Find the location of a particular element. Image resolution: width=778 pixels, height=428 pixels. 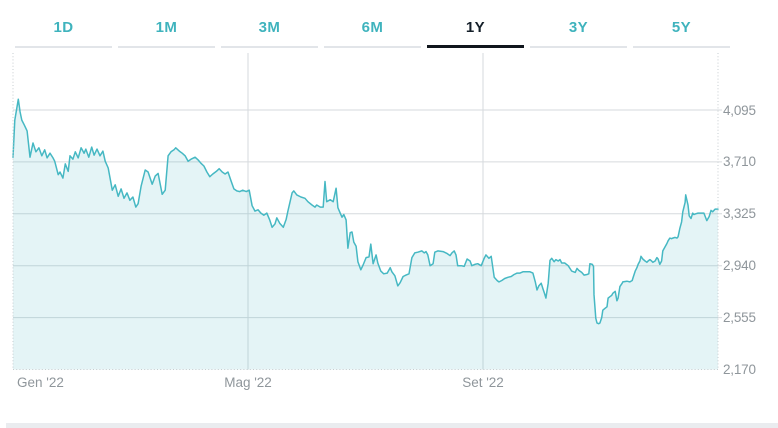

section-divider is located at coordinates (392, 425).